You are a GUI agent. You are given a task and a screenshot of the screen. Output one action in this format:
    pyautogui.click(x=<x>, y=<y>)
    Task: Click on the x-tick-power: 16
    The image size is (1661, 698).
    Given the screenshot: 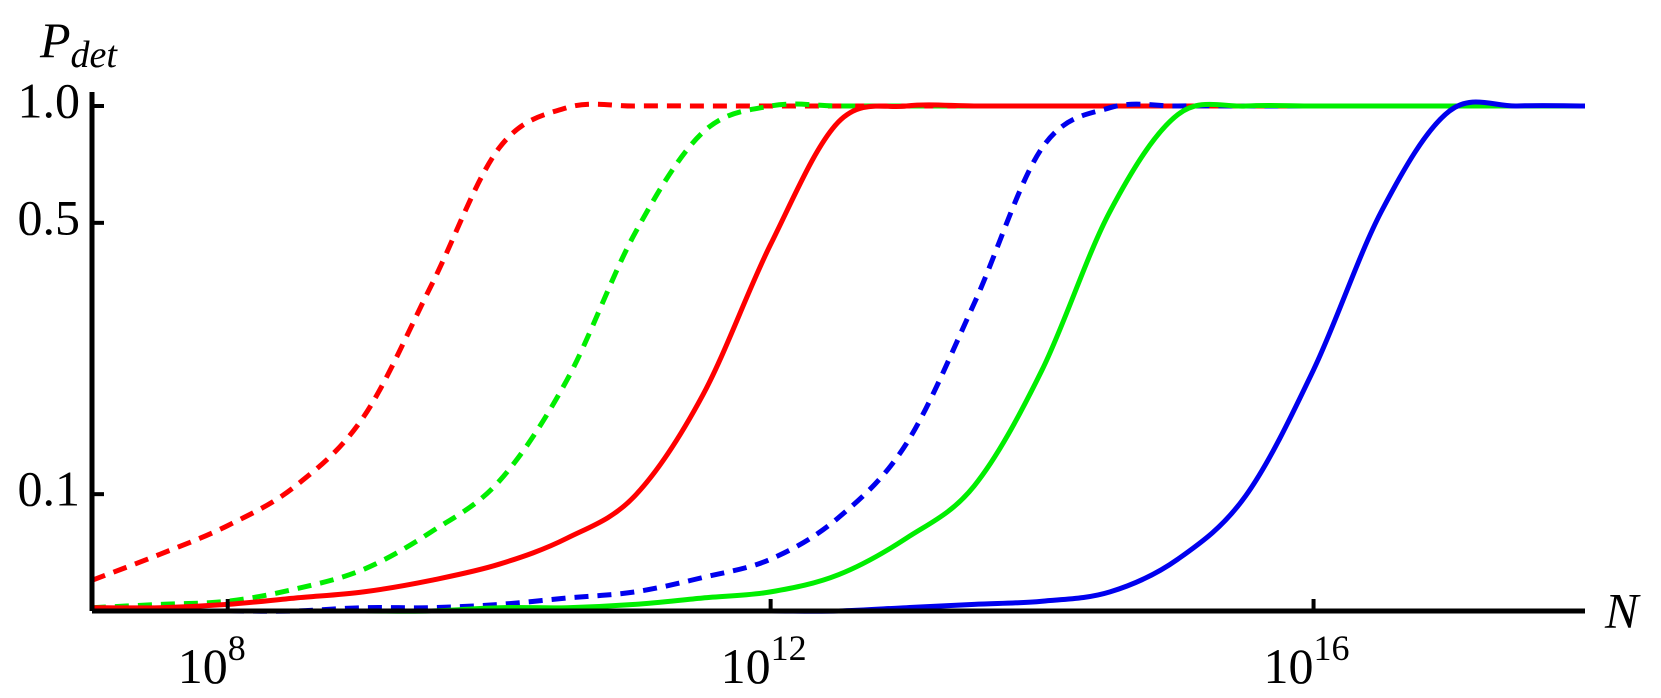 What is the action you would take?
    pyautogui.click(x=1332, y=648)
    